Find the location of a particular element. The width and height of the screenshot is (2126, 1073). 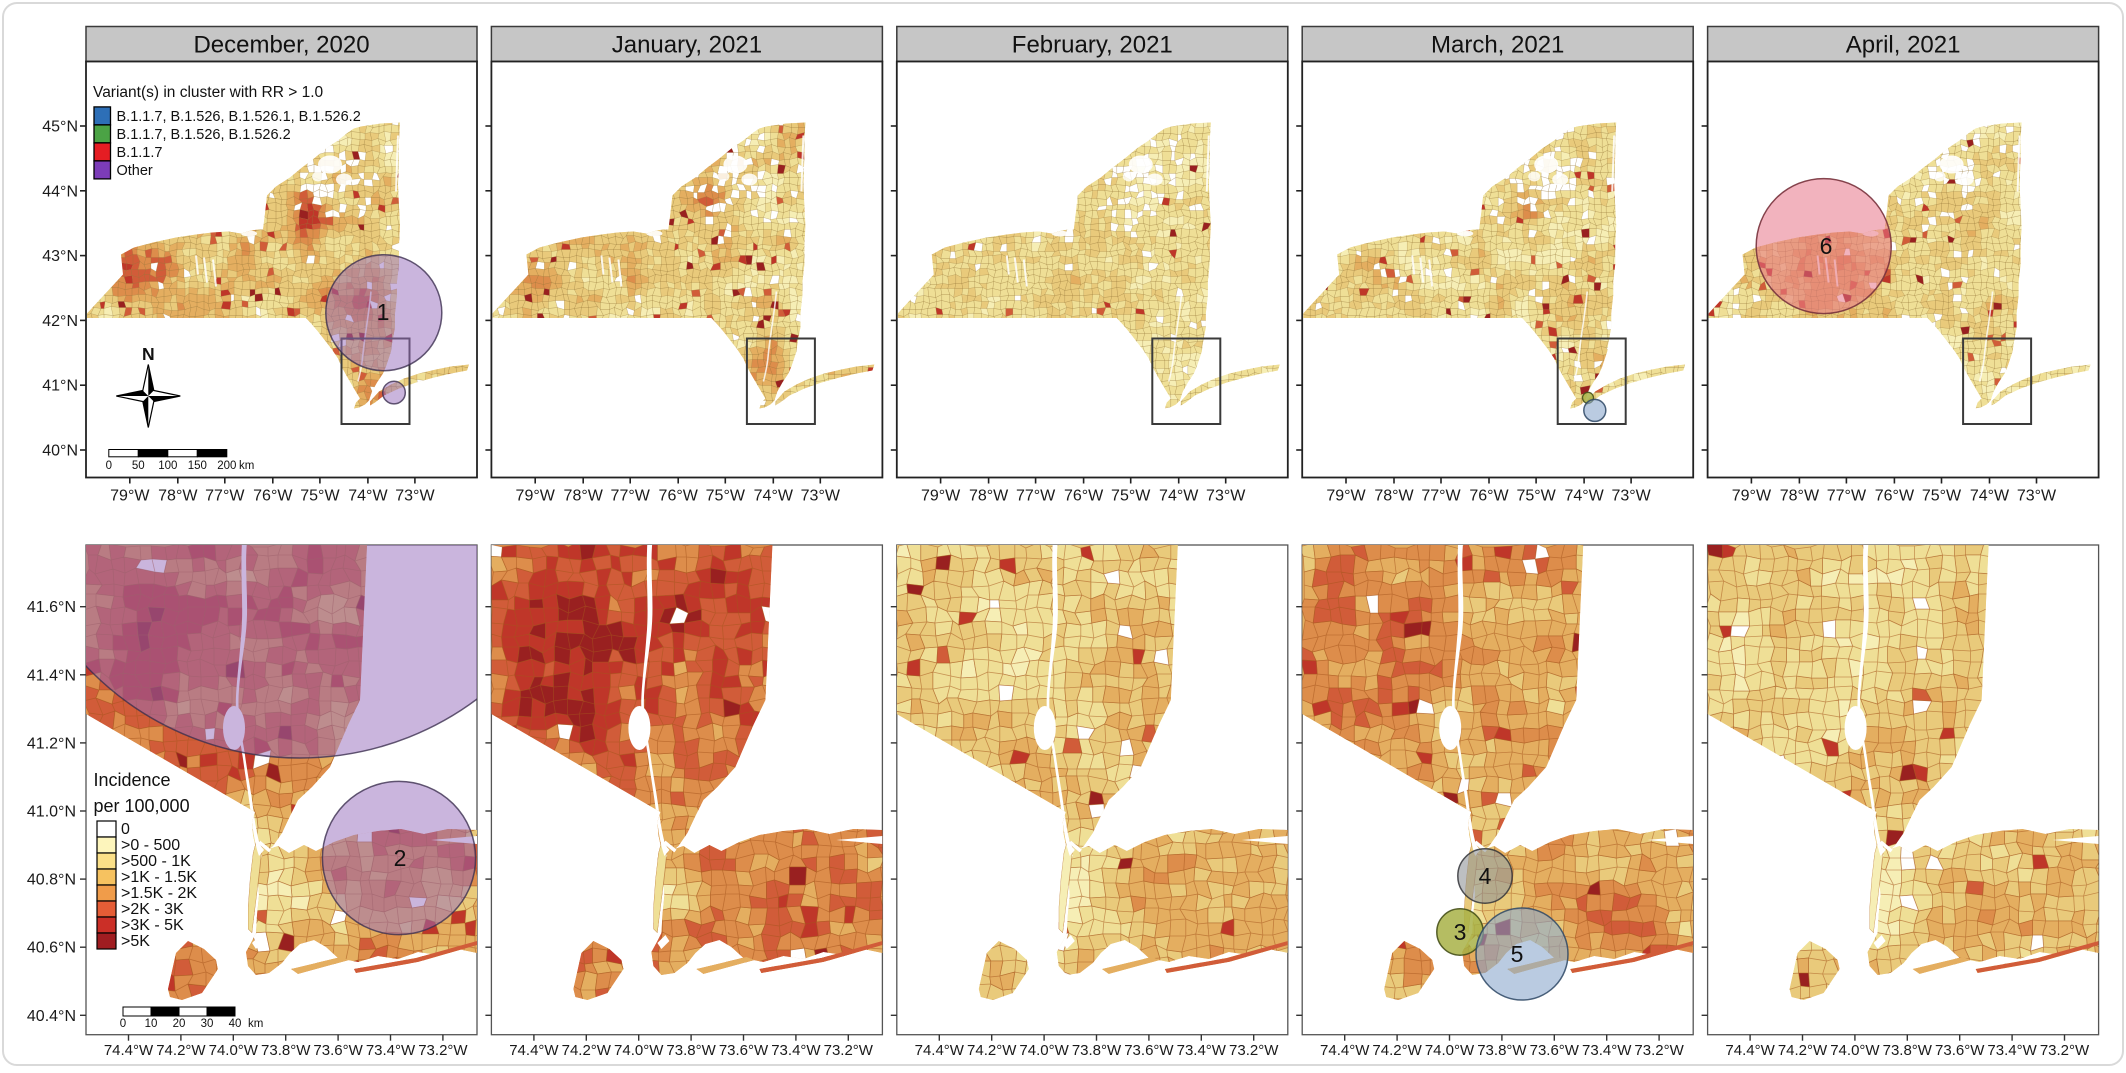

svg-text: Other is located at coordinates (135, 171).